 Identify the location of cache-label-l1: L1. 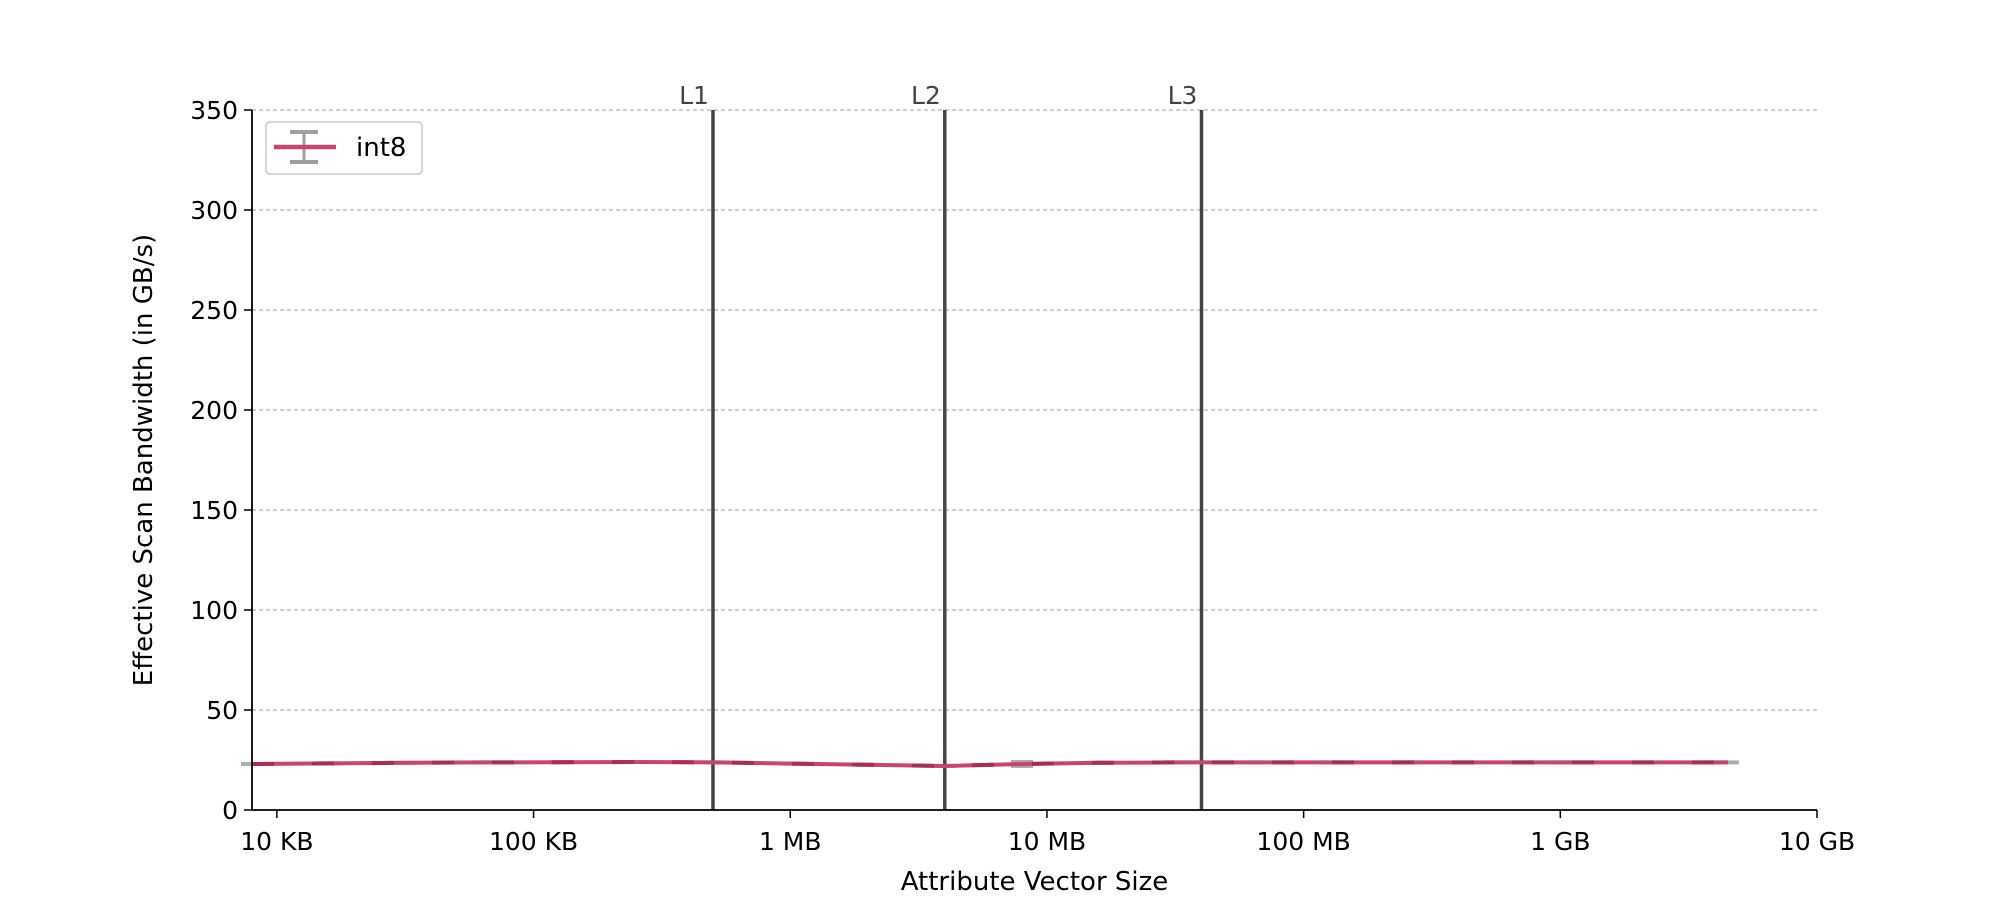
(694, 95).